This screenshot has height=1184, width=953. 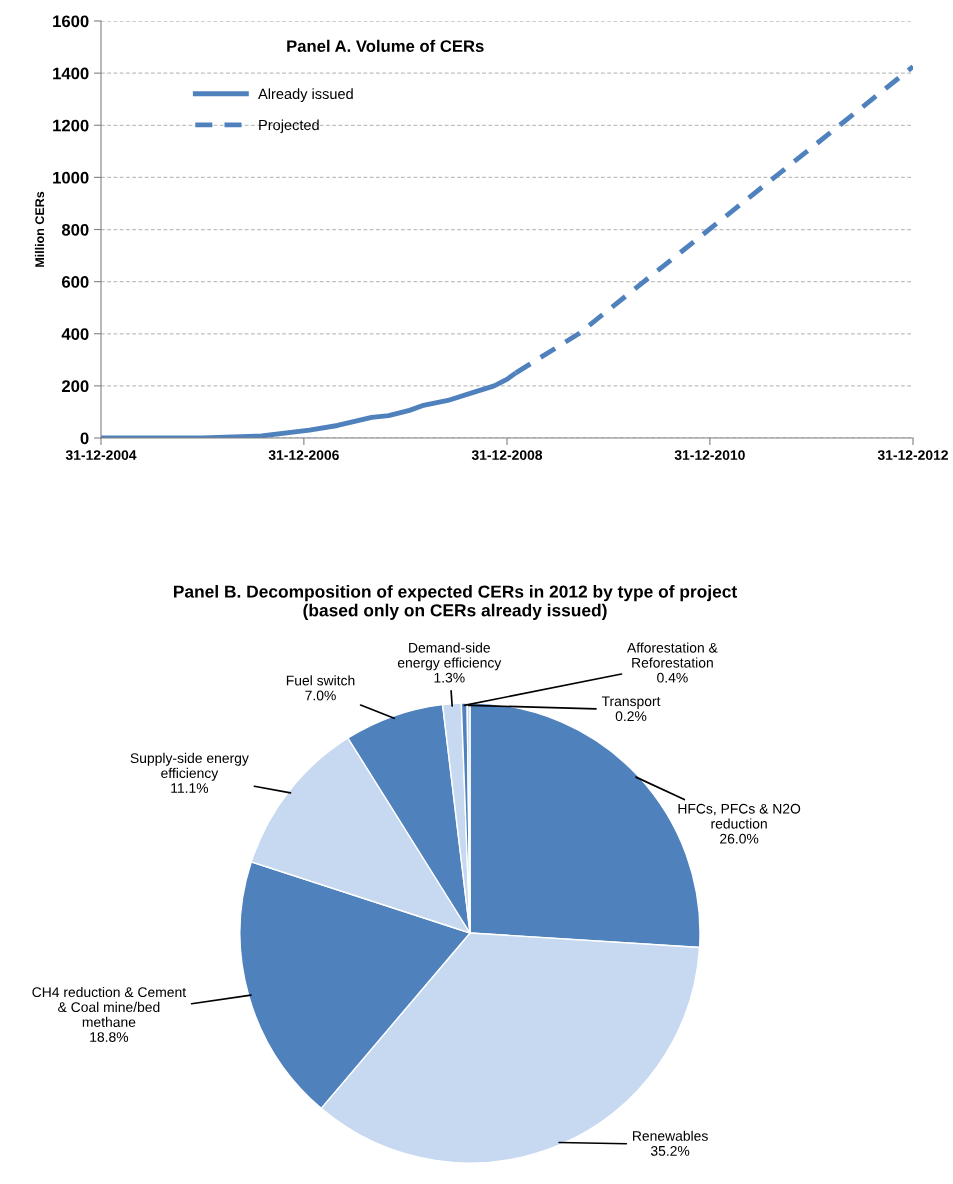 I want to click on data-label: 0.2%, so click(x=631, y=716).